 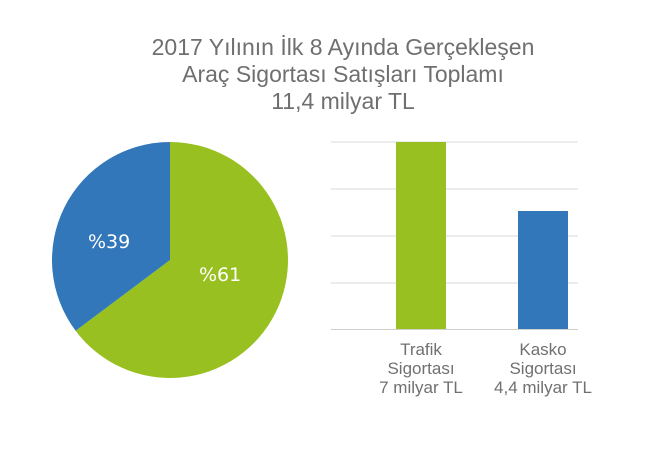 I want to click on bar-label-trafik: Trafik Sigortası 7 milyar TL, so click(x=421, y=368).